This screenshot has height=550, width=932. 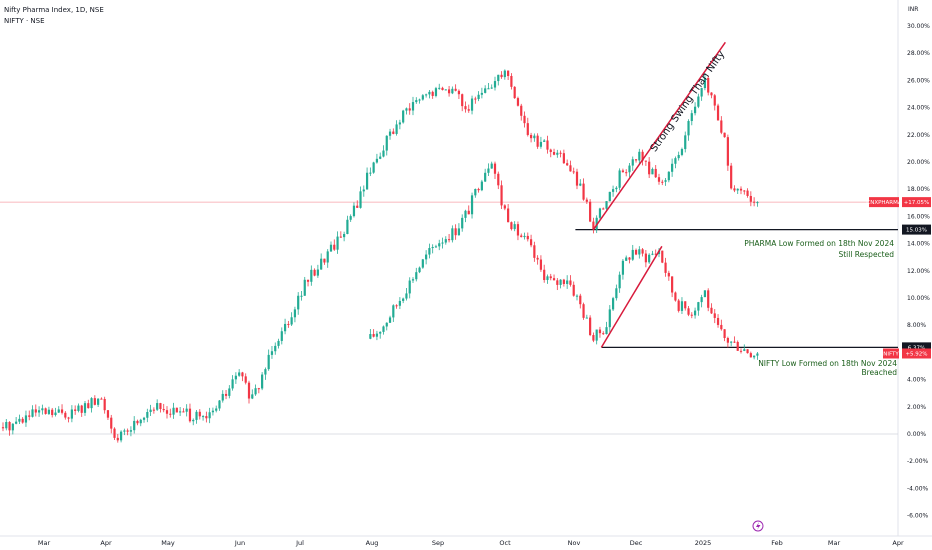 I want to click on y-tick-label: 24.00%, so click(x=918, y=108).